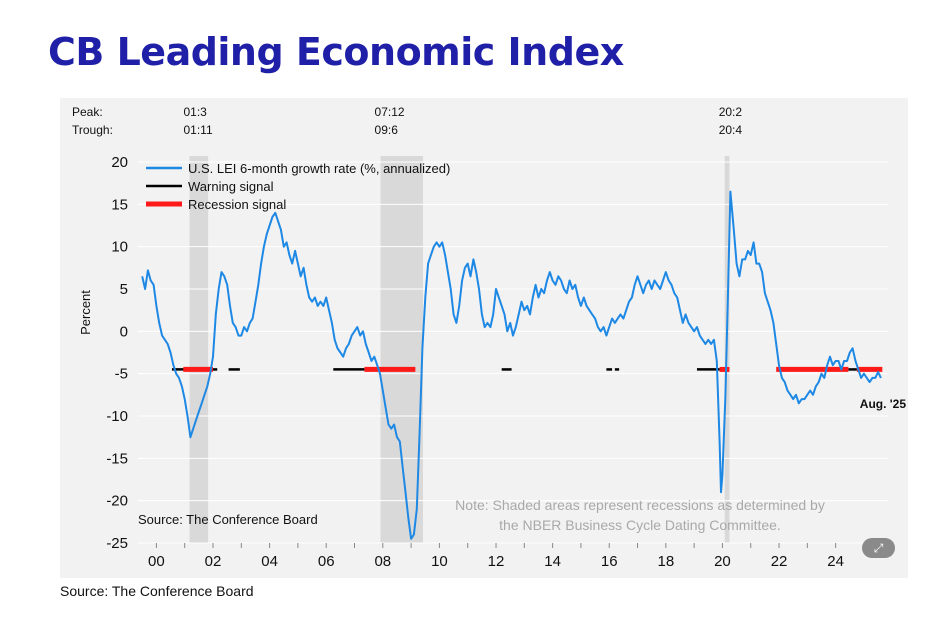 The height and width of the screenshot is (627, 932). I want to click on y-tick-label: -10, so click(117, 416).